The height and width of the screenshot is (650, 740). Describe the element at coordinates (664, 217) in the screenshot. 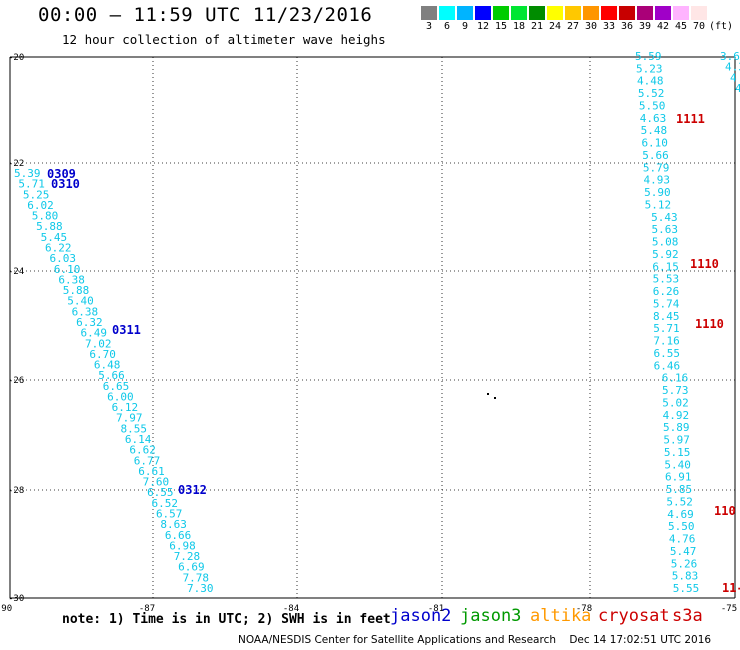

I see `wave-height-label: 5.43` at that location.